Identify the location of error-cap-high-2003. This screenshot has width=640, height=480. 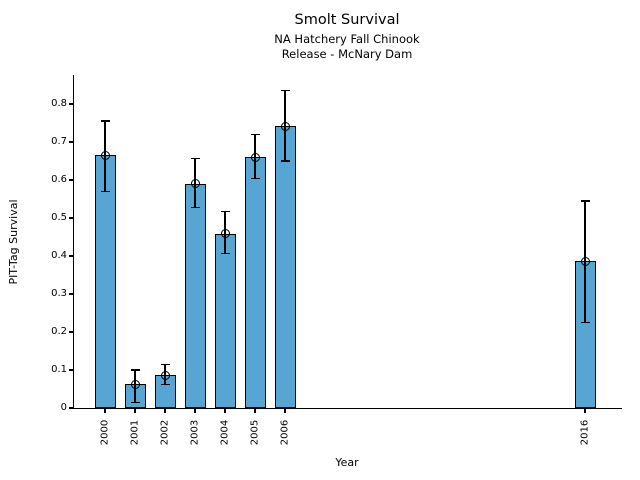
(195, 158).